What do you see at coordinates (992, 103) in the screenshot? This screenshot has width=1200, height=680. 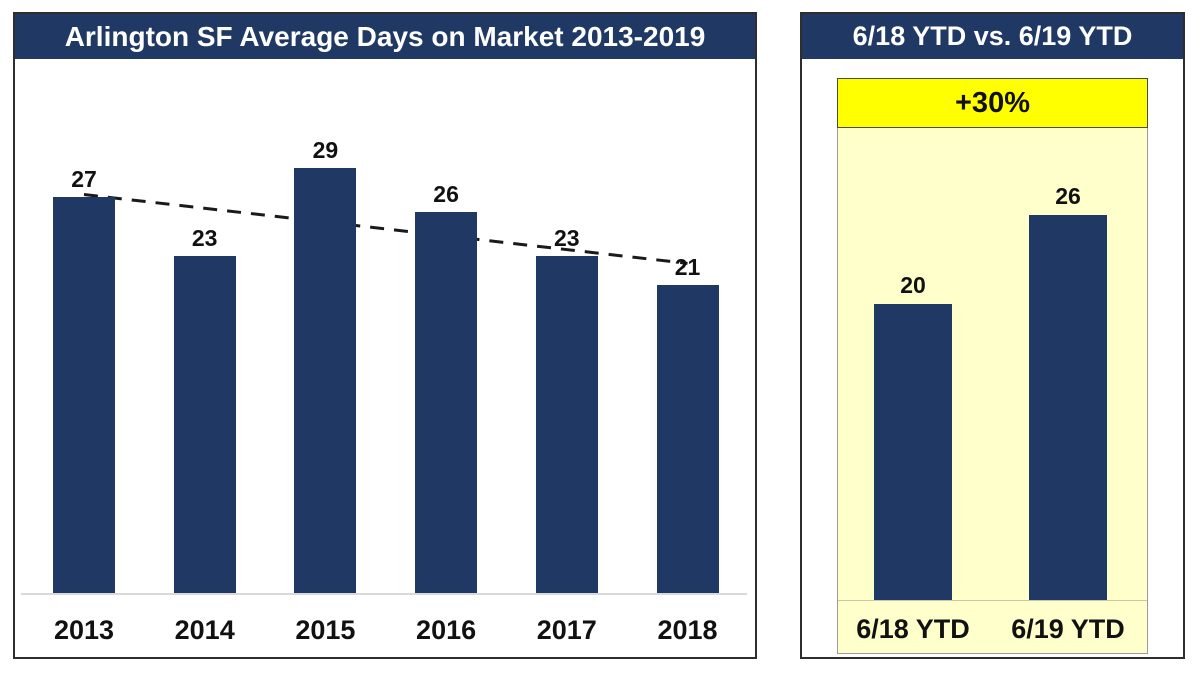 I see `pct-change-badge: +30%` at bounding box center [992, 103].